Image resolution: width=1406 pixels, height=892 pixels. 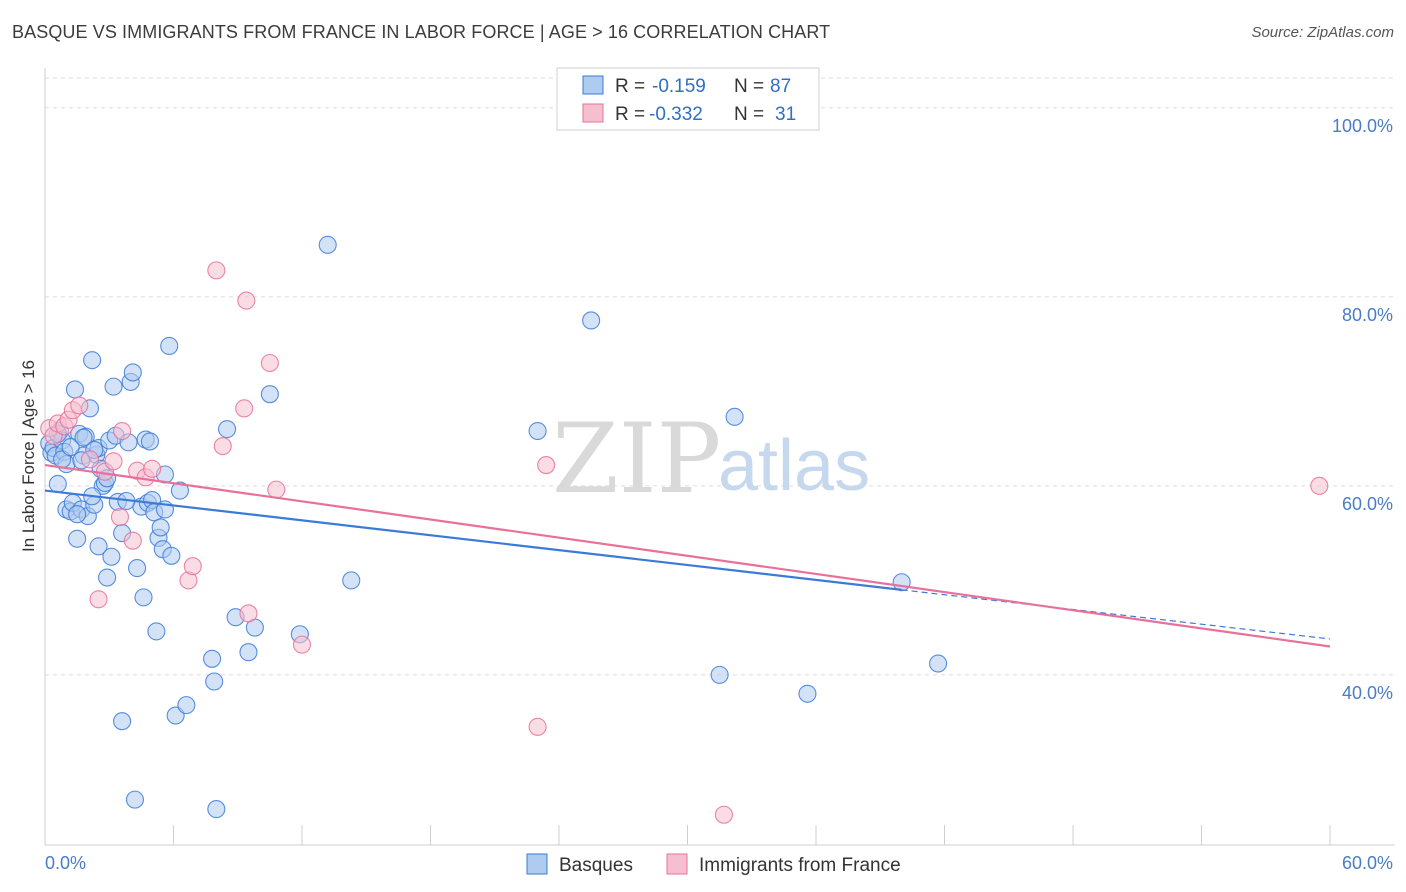 I want to click on legend-n-label-2: N =, so click(x=749, y=114).